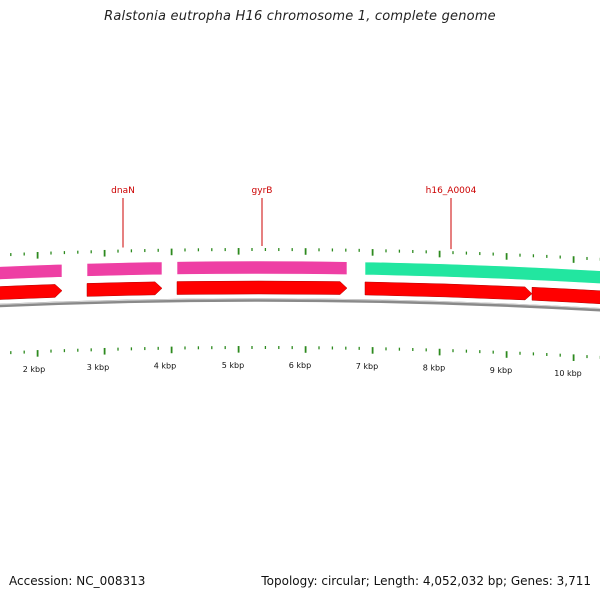  I want to click on gene-label-gyrB: gyrB, so click(262, 191).